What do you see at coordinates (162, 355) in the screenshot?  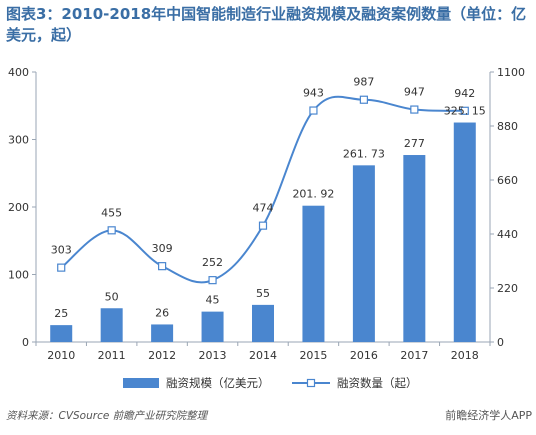 I see `x-tick-label: 2012` at bounding box center [162, 355].